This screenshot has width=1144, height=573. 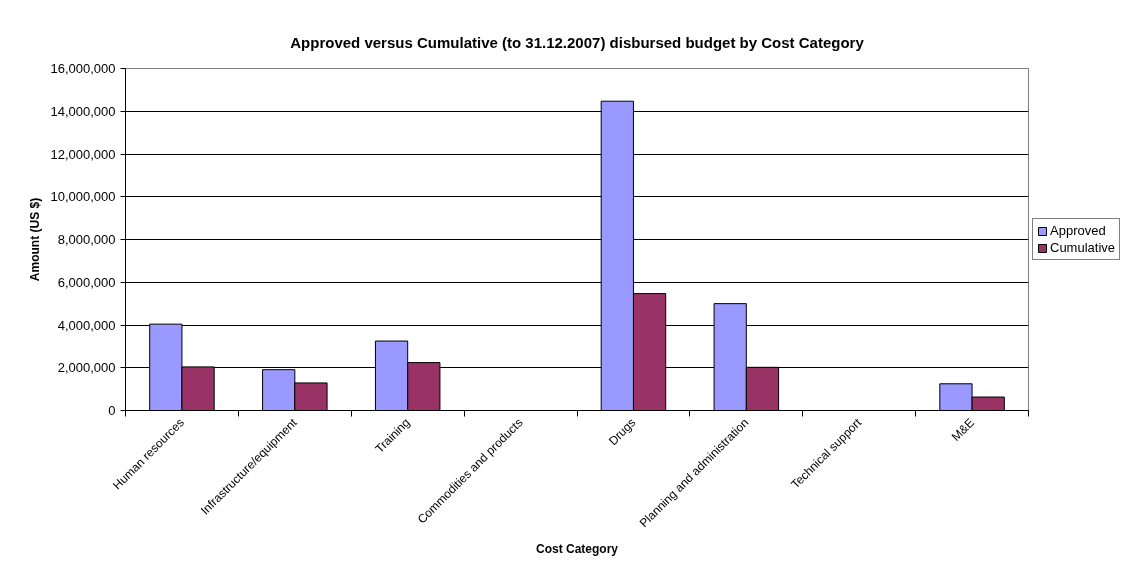 I want to click on y-tick-label: 14,000,000, so click(x=83, y=111).